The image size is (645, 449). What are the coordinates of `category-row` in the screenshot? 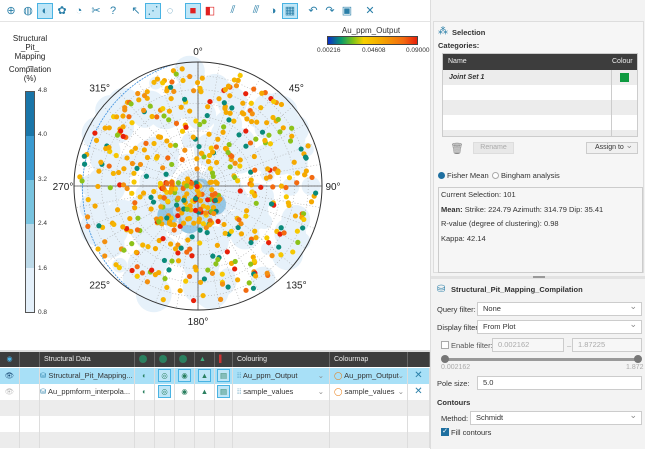 It's located at (540, 77).